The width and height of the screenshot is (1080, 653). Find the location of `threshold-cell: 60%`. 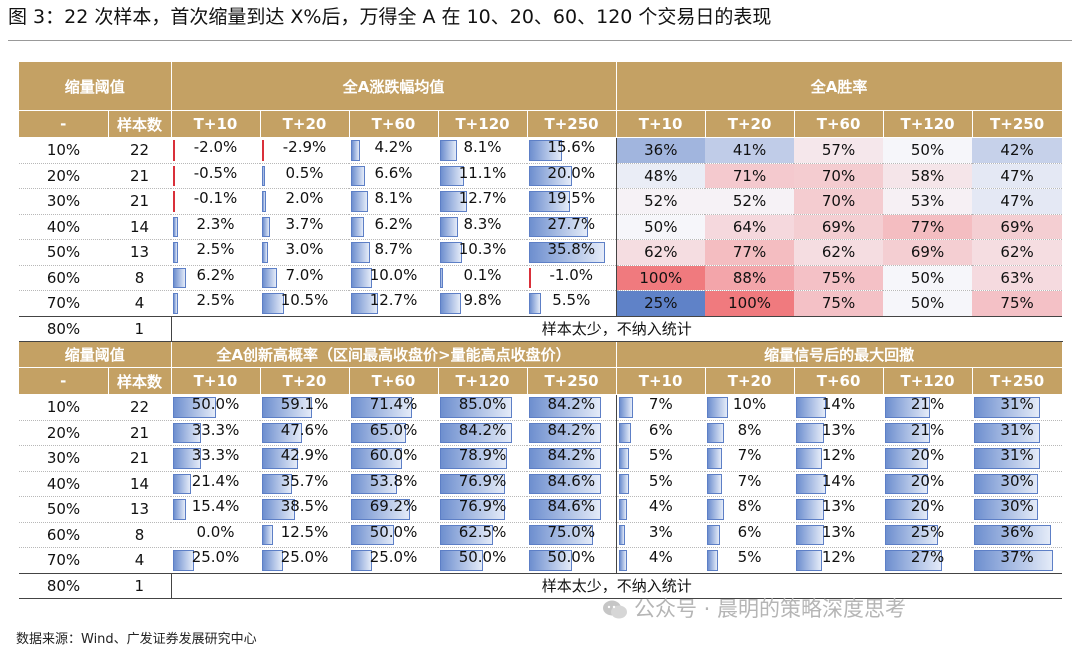

threshold-cell: 60% is located at coordinates (63, 535).